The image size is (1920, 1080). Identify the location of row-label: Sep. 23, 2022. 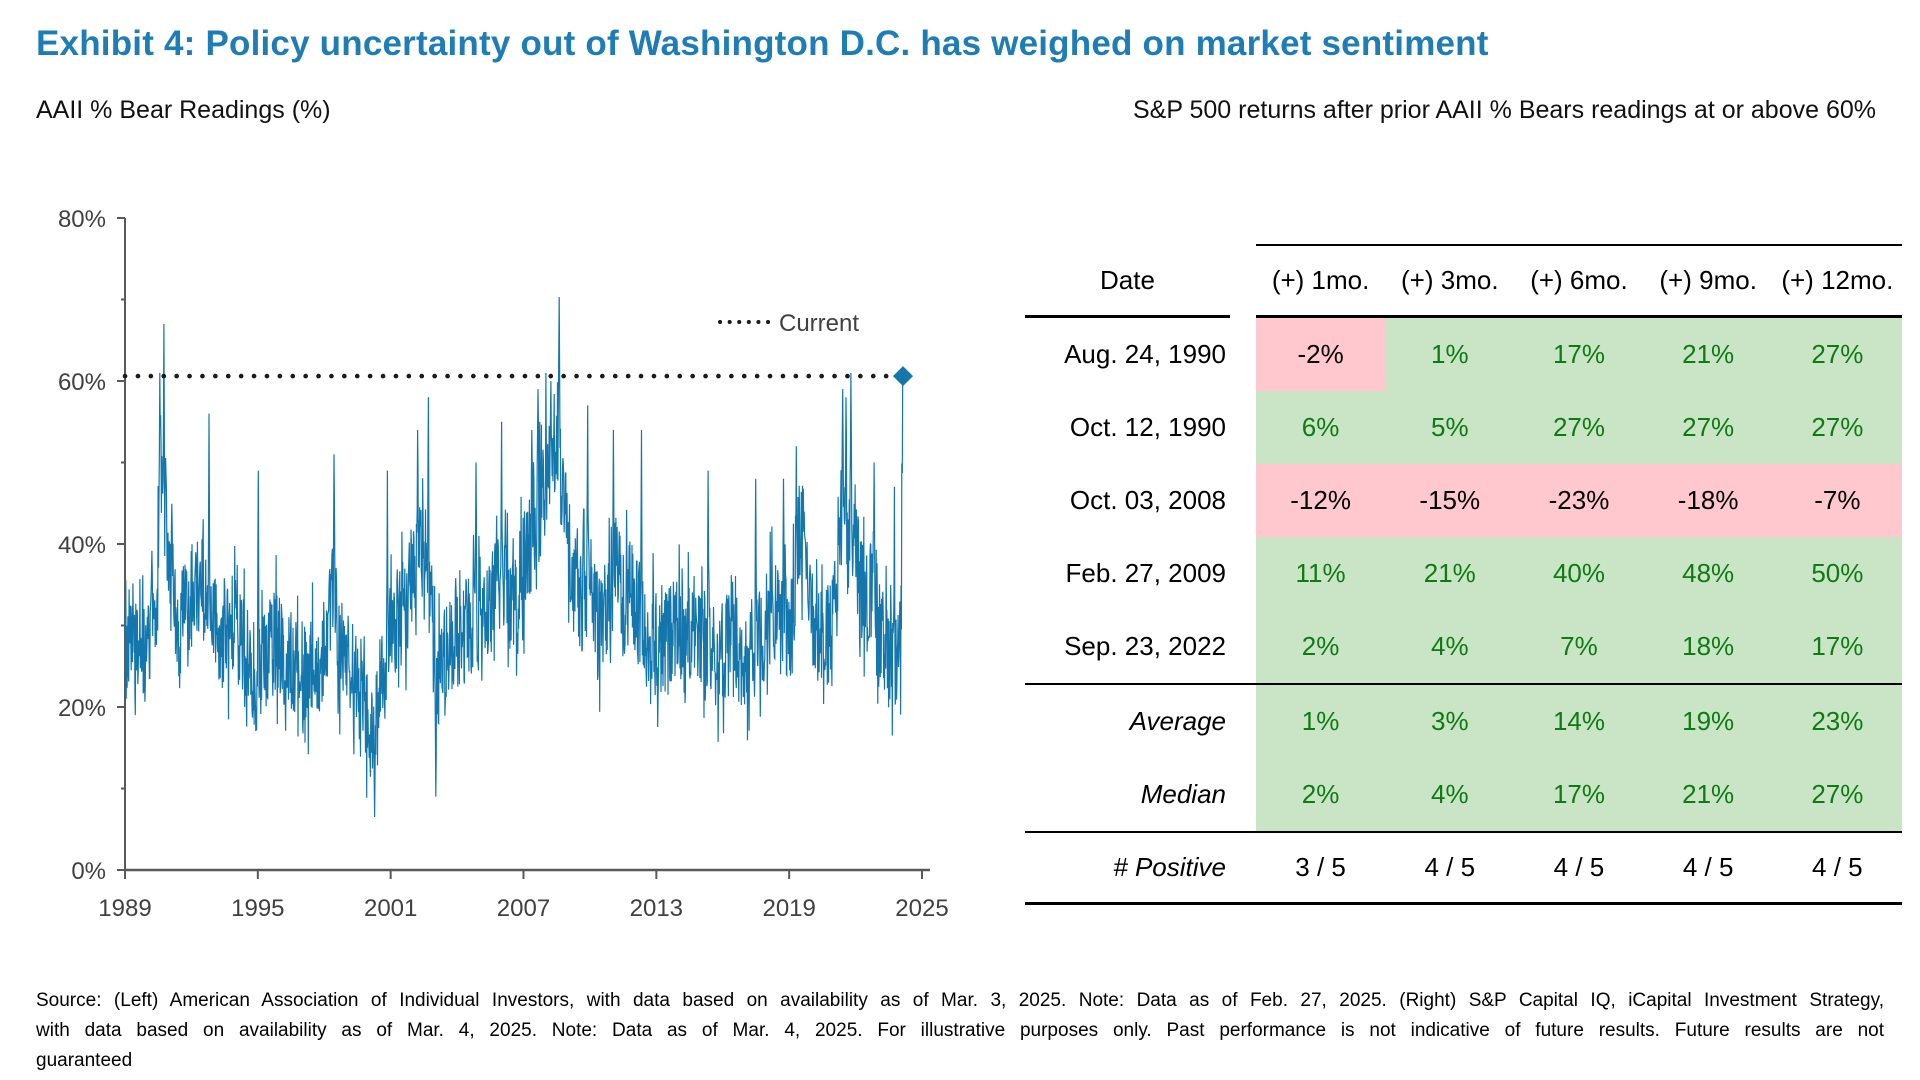
(1145, 646).